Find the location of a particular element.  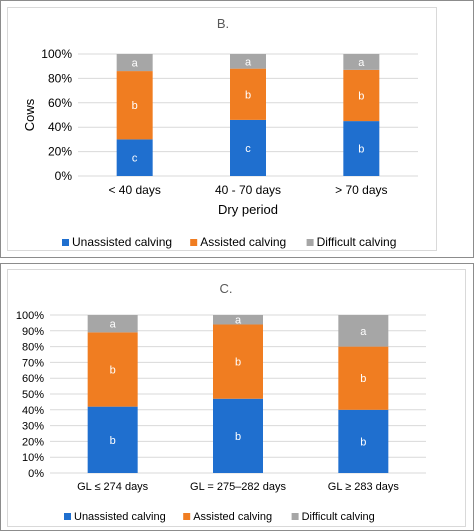

y-tick-label: 30% is located at coordinates (33, 427).